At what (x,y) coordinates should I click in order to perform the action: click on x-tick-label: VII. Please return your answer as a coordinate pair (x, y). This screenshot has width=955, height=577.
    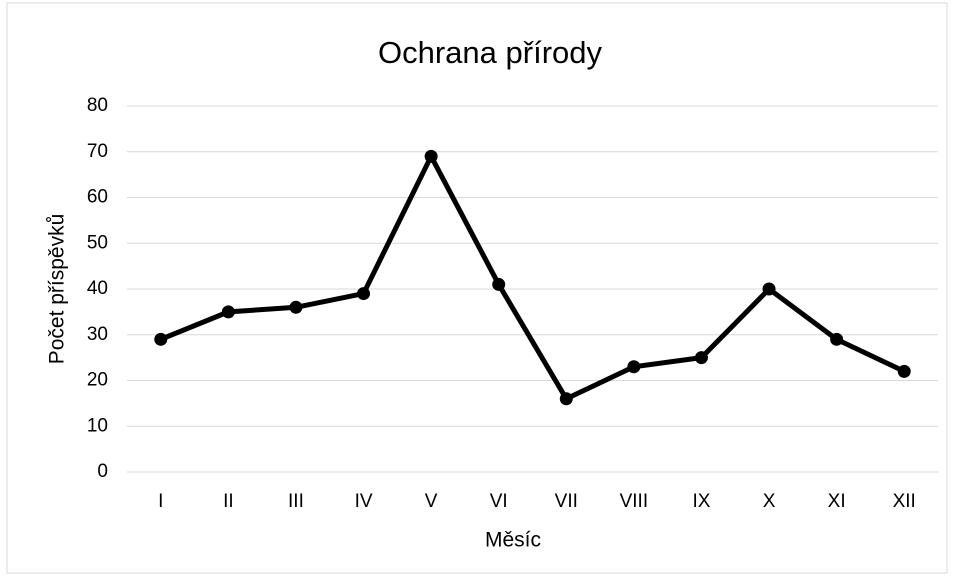
    Looking at the image, I should click on (566, 501).